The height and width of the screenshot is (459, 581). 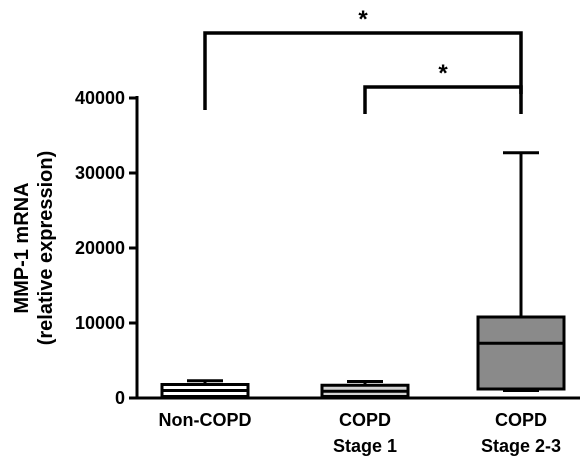 I want to click on x-tick-label-line2: Stage 1, so click(x=365, y=446).